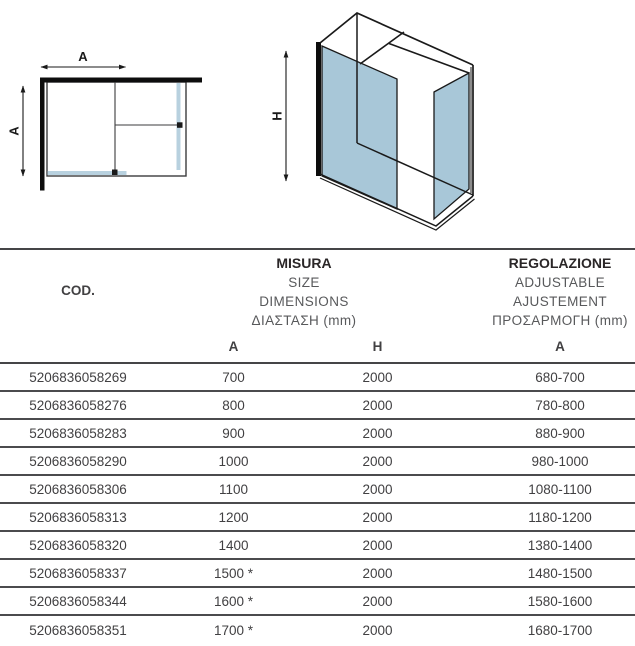 This screenshot has height=646, width=635. Describe the element at coordinates (233, 377) in the screenshot. I see `a-cell: 700` at that location.